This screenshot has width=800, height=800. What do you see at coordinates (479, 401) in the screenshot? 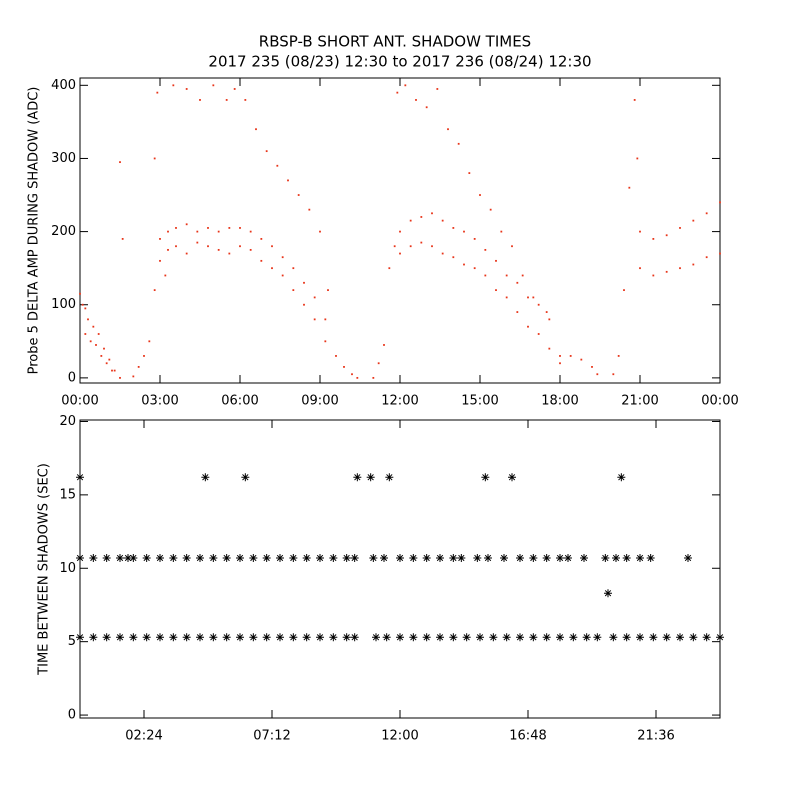
I see `x-tick-label: 15:00` at bounding box center [479, 401].